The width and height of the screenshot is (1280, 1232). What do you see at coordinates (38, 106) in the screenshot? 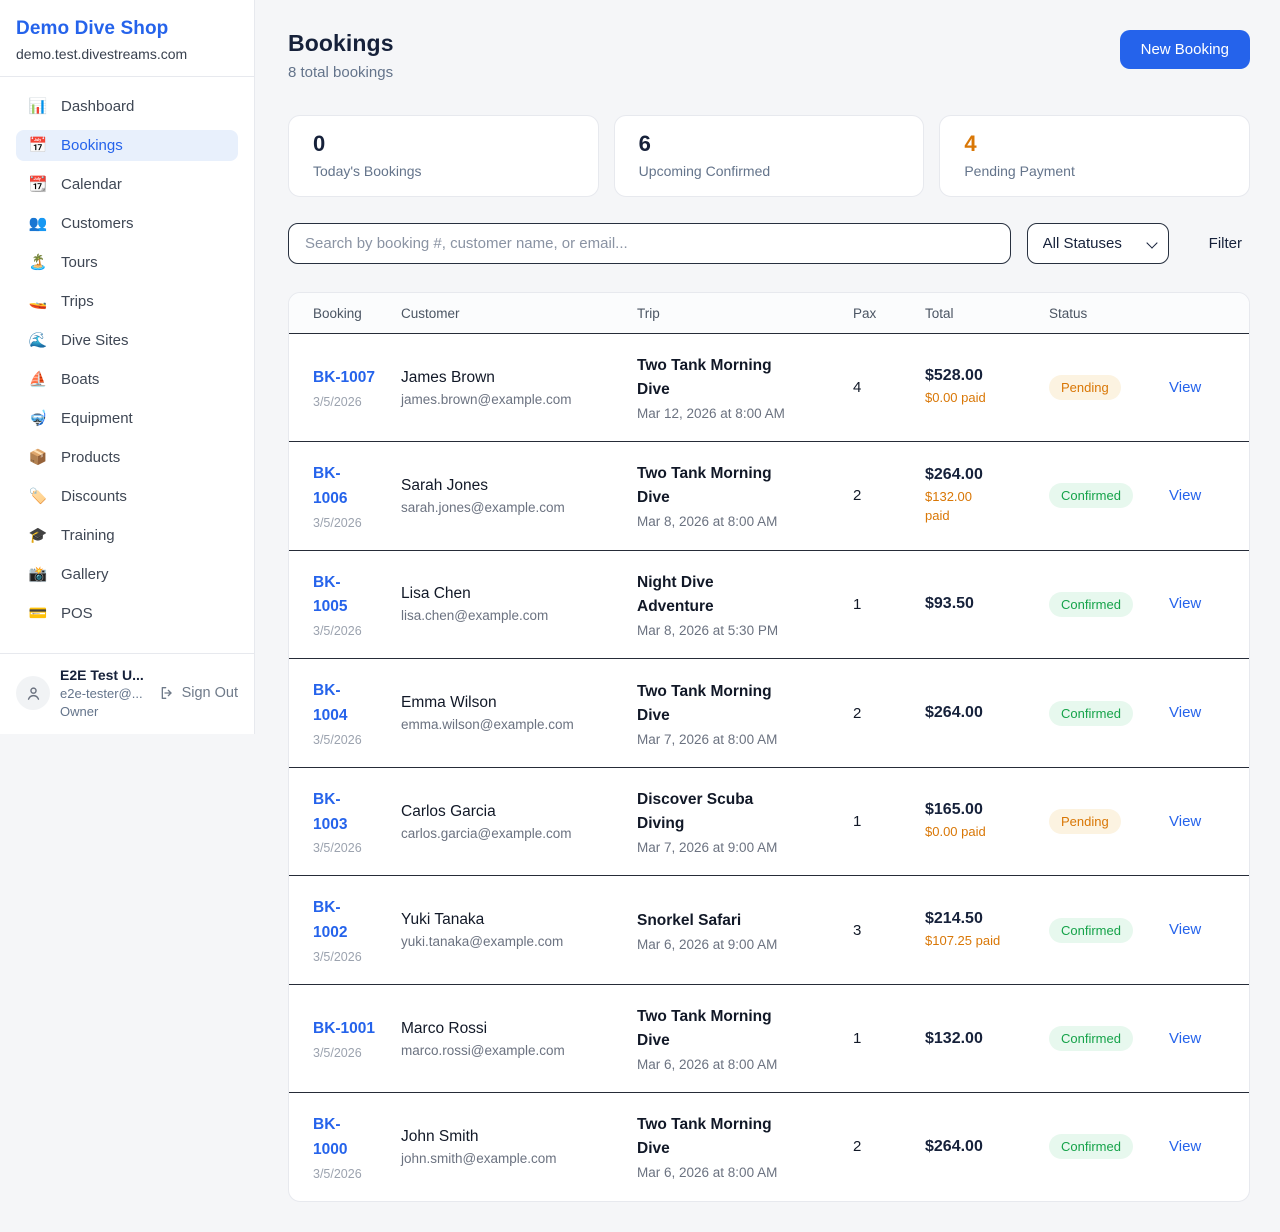
I see `sidebar-item-icon: 📊` at bounding box center [38, 106].